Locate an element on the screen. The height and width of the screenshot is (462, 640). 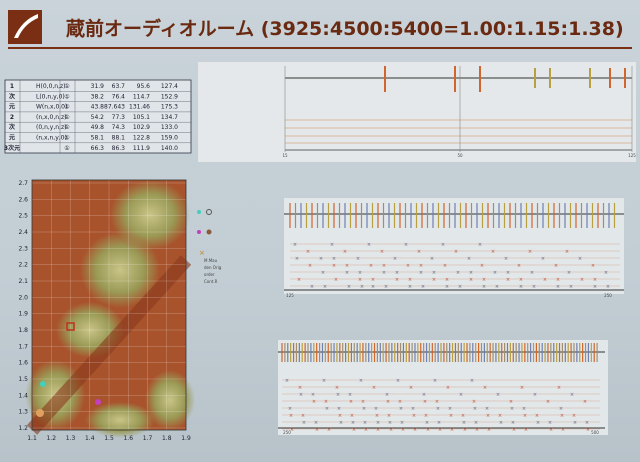
top-rows is located at coordinates (458, 131).